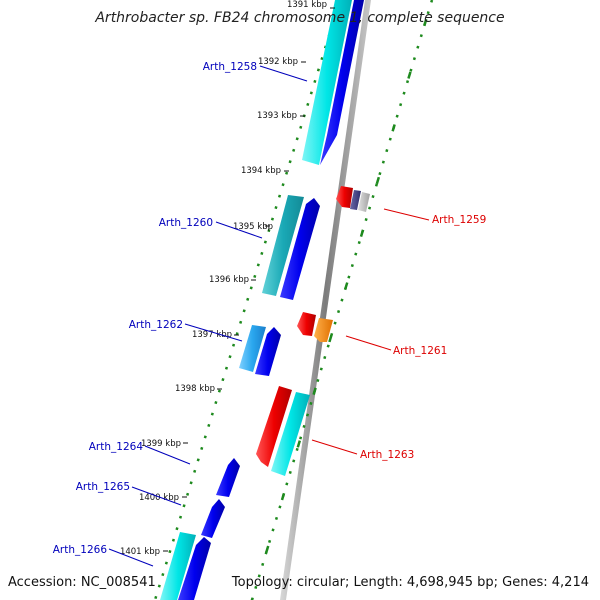  What do you see at coordinates (387, 455) in the screenshot?
I see `gene-label-arth-1263: Arth_1263` at bounding box center [387, 455].